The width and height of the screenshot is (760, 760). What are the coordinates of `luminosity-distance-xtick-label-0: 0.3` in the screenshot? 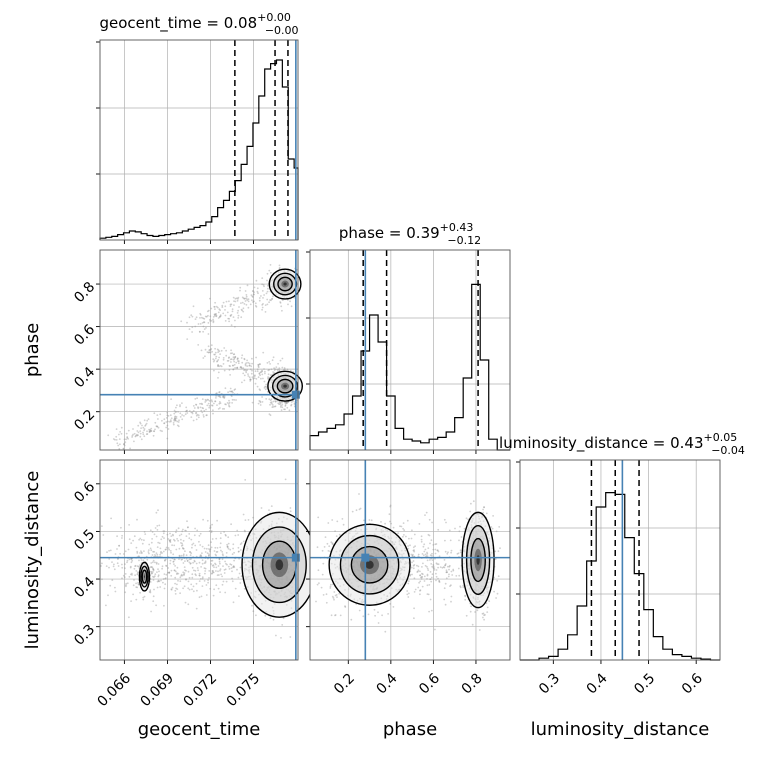 It's located at (549, 683).